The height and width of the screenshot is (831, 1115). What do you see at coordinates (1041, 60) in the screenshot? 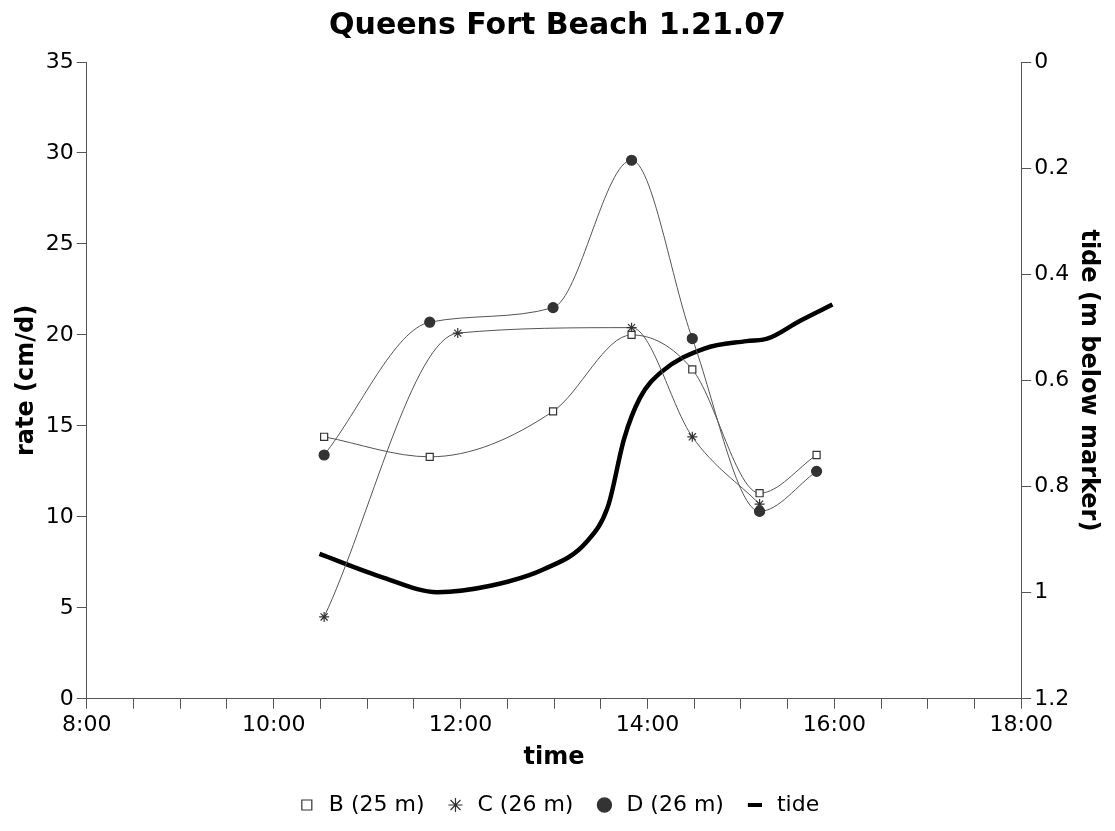
I see `y2-tick-label: 0` at bounding box center [1041, 60].